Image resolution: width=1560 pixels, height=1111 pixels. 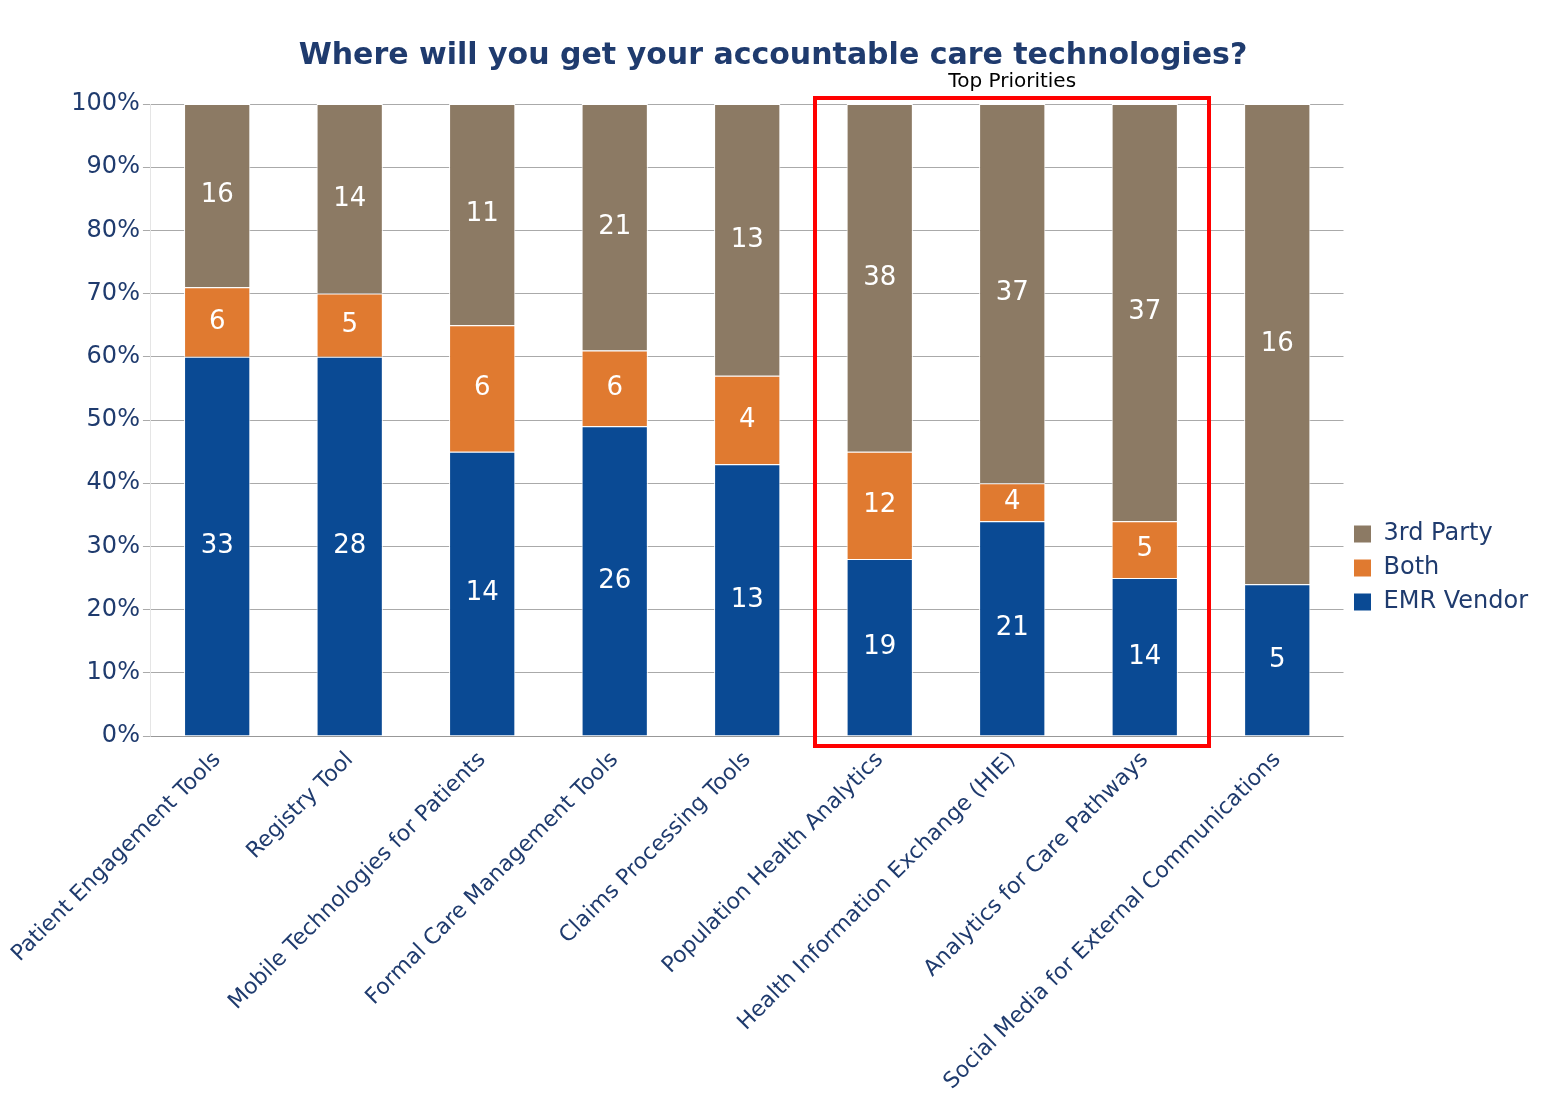 What do you see at coordinates (113, 165) in the screenshot?
I see `y-tick-label: 90%` at bounding box center [113, 165].